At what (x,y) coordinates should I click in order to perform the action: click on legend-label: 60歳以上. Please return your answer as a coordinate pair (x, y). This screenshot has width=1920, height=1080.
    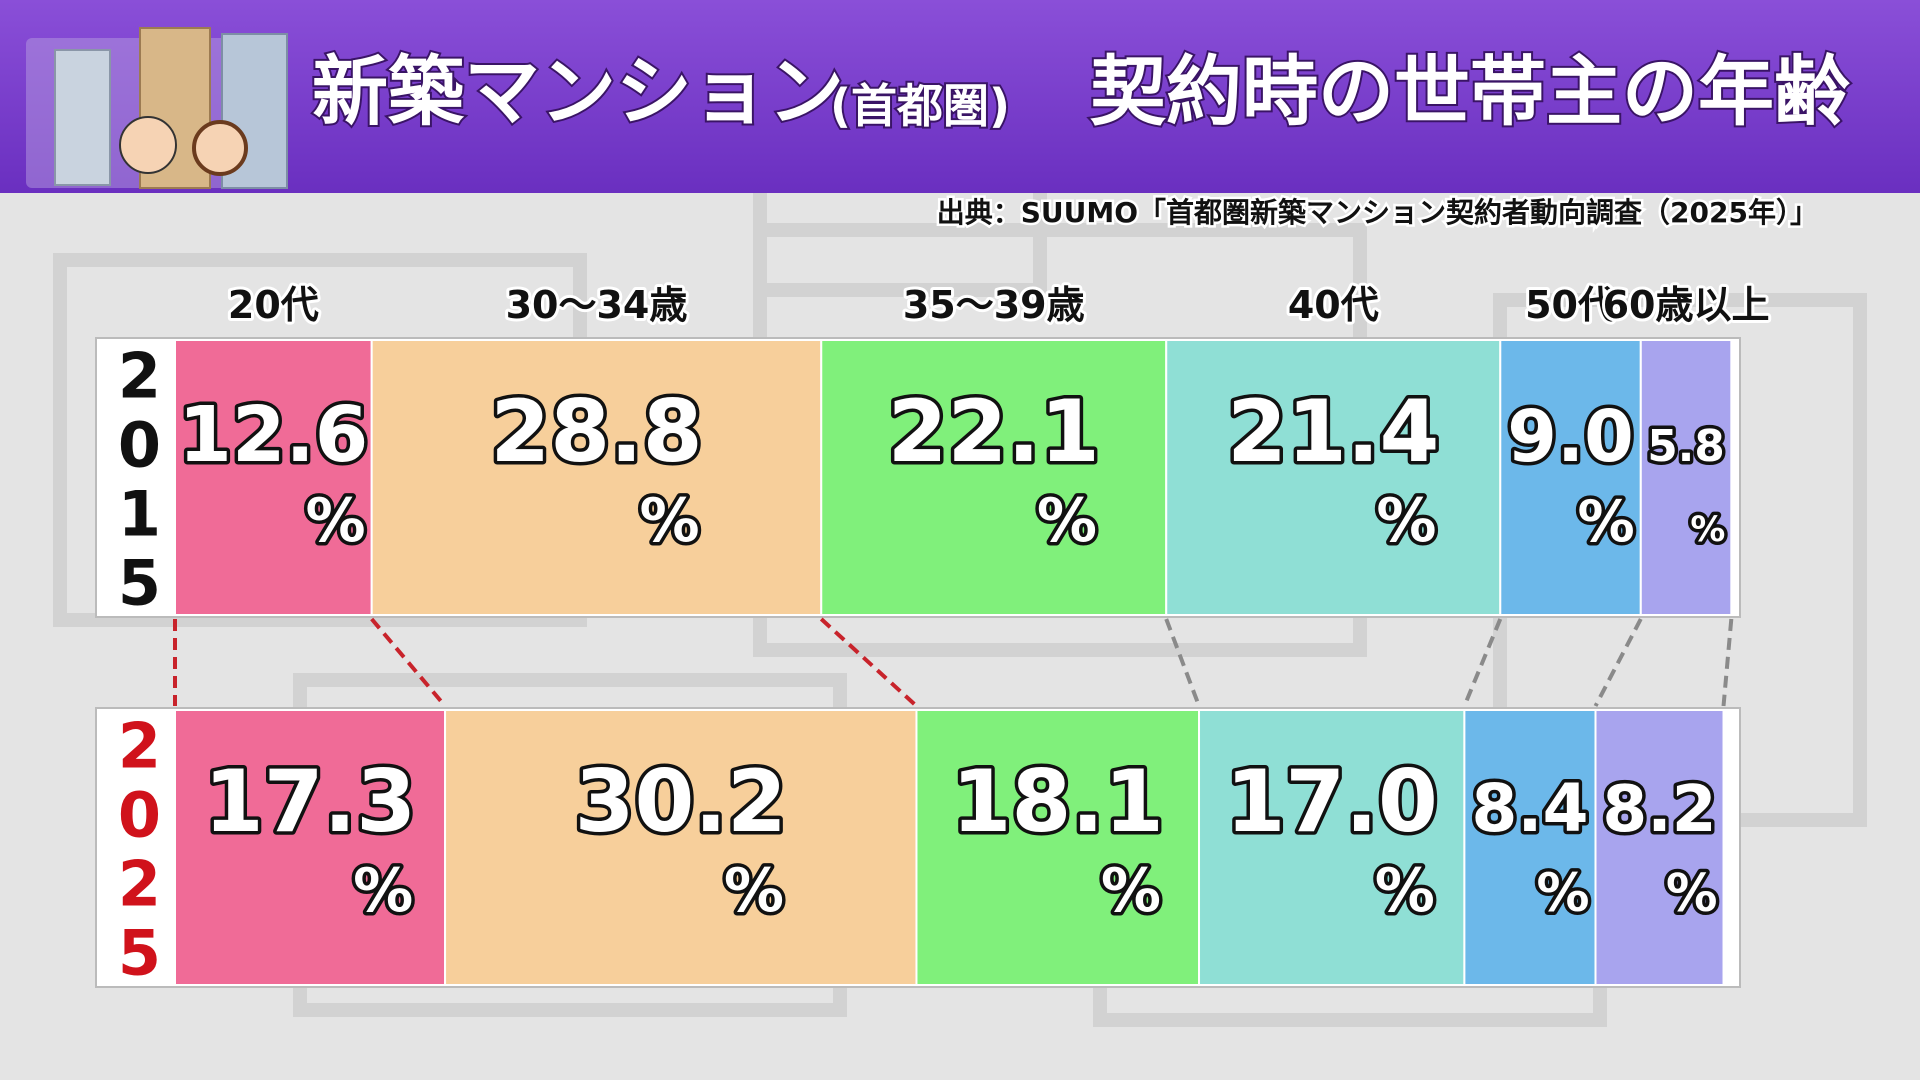
    Looking at the image, I should click on (1686, 305).